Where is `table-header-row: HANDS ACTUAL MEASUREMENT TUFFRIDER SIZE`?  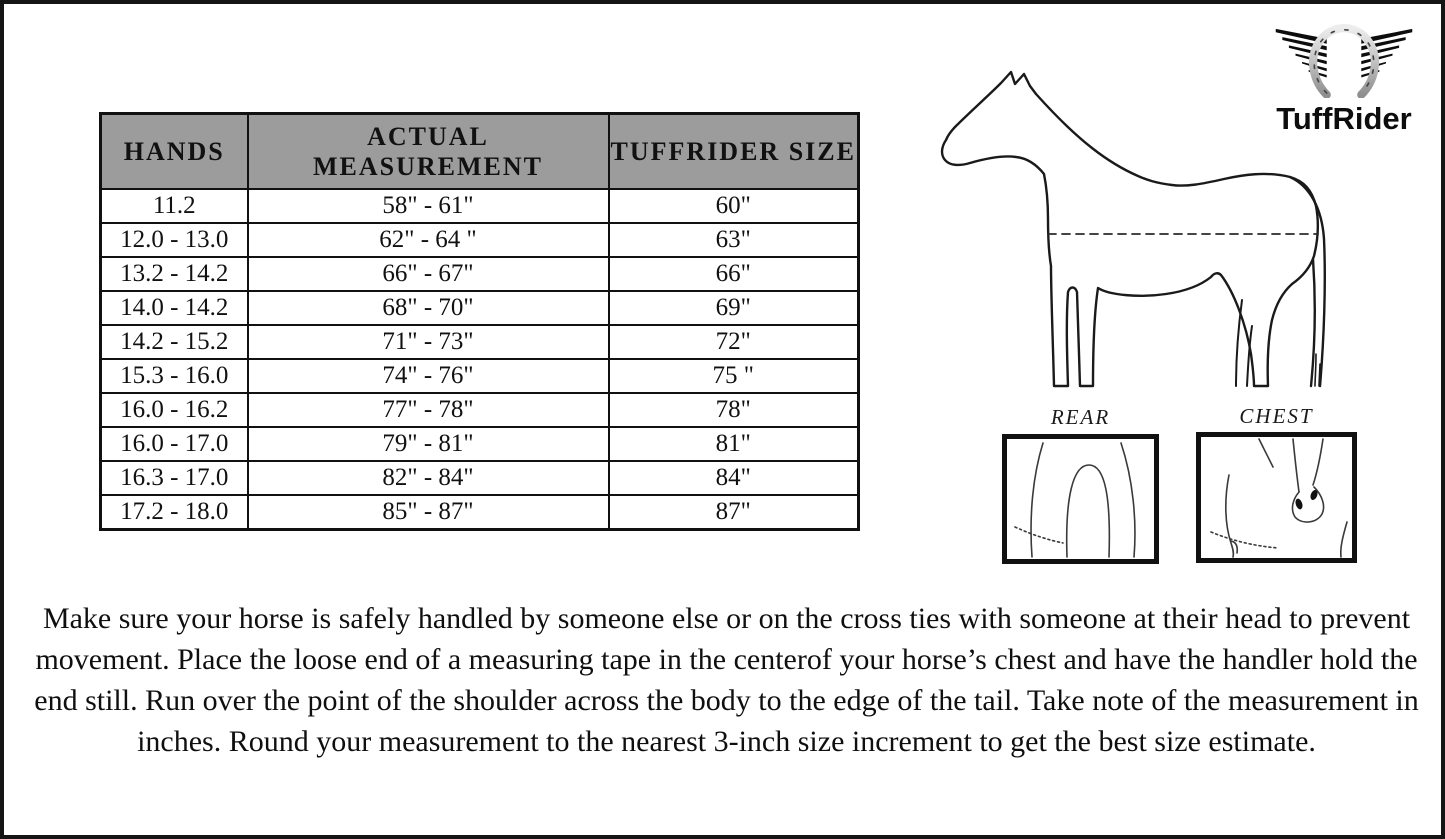
table-header-row: HANDS ACTUAL MEASUREMENT TUFFRIDER SIZE is located at coordinates (479, 151).